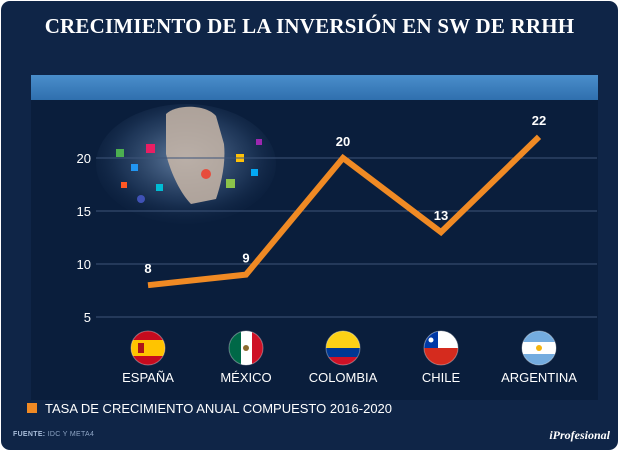  What do you see at coordinates (71, 434) in the screenshot?
I see `source-text: IDC Y META4` at bounding box center [71, 434].